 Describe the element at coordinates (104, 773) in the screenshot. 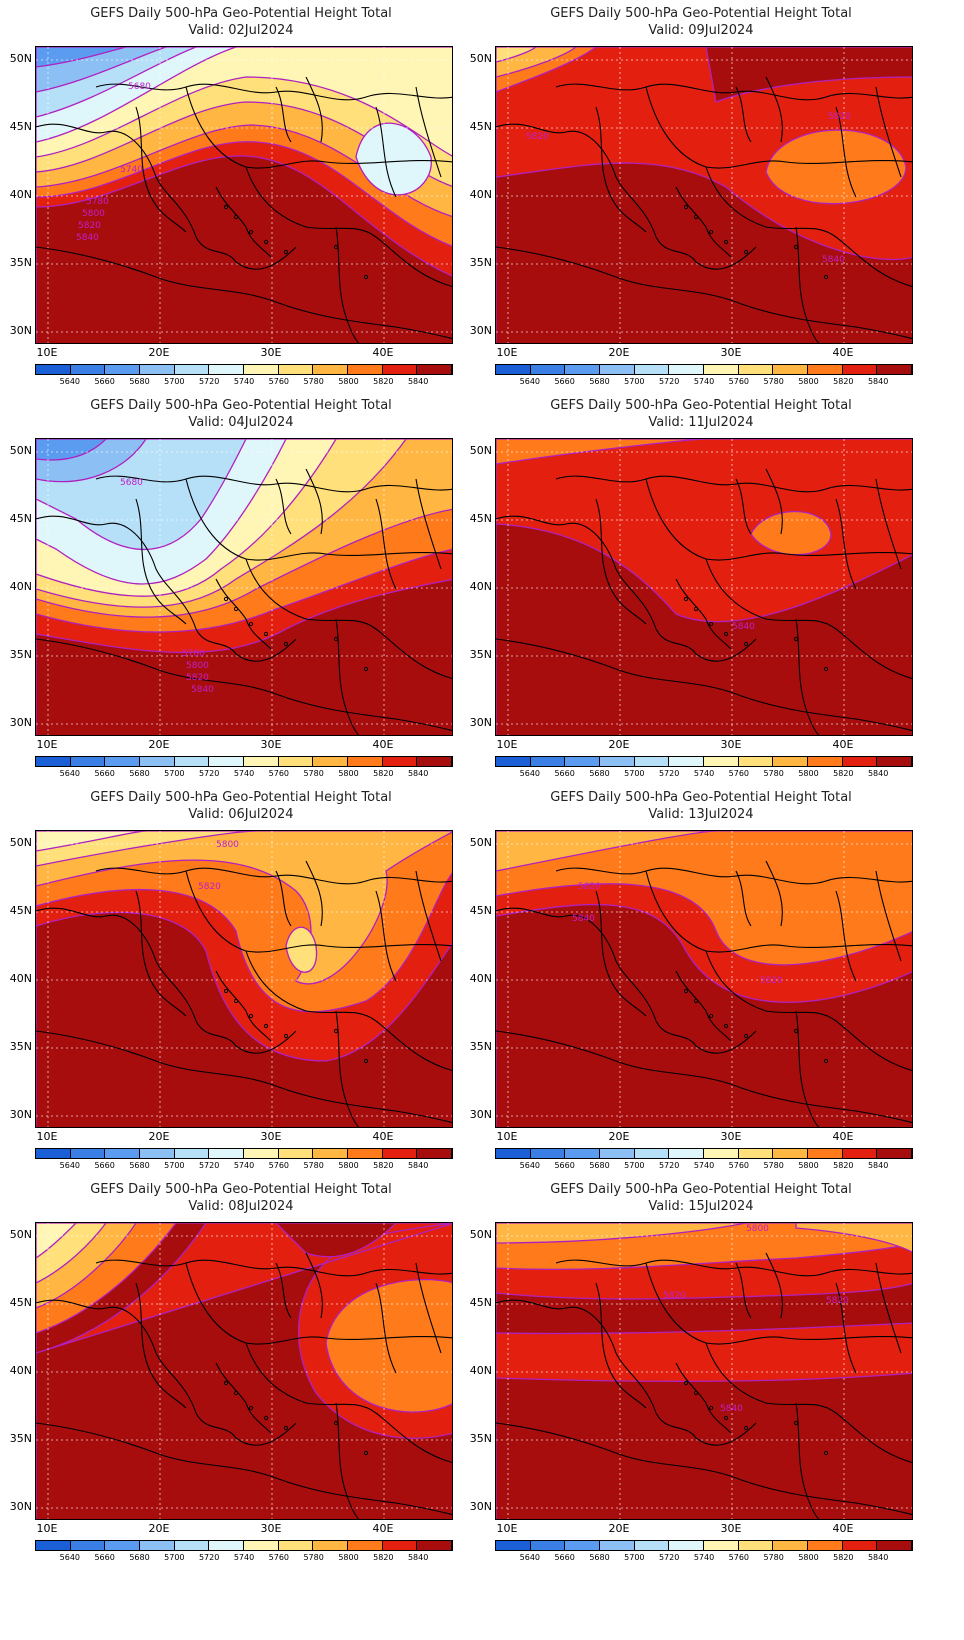

I see `colorbar-label: 5660` at that location.